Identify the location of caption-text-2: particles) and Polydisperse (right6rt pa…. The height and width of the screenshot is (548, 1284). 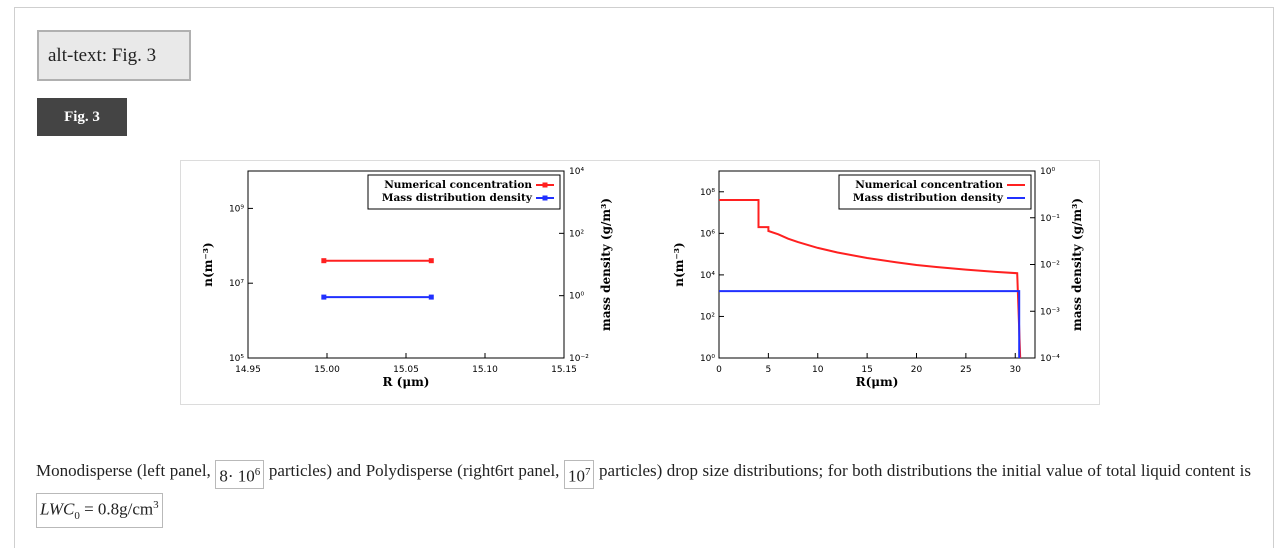
(414, 470).